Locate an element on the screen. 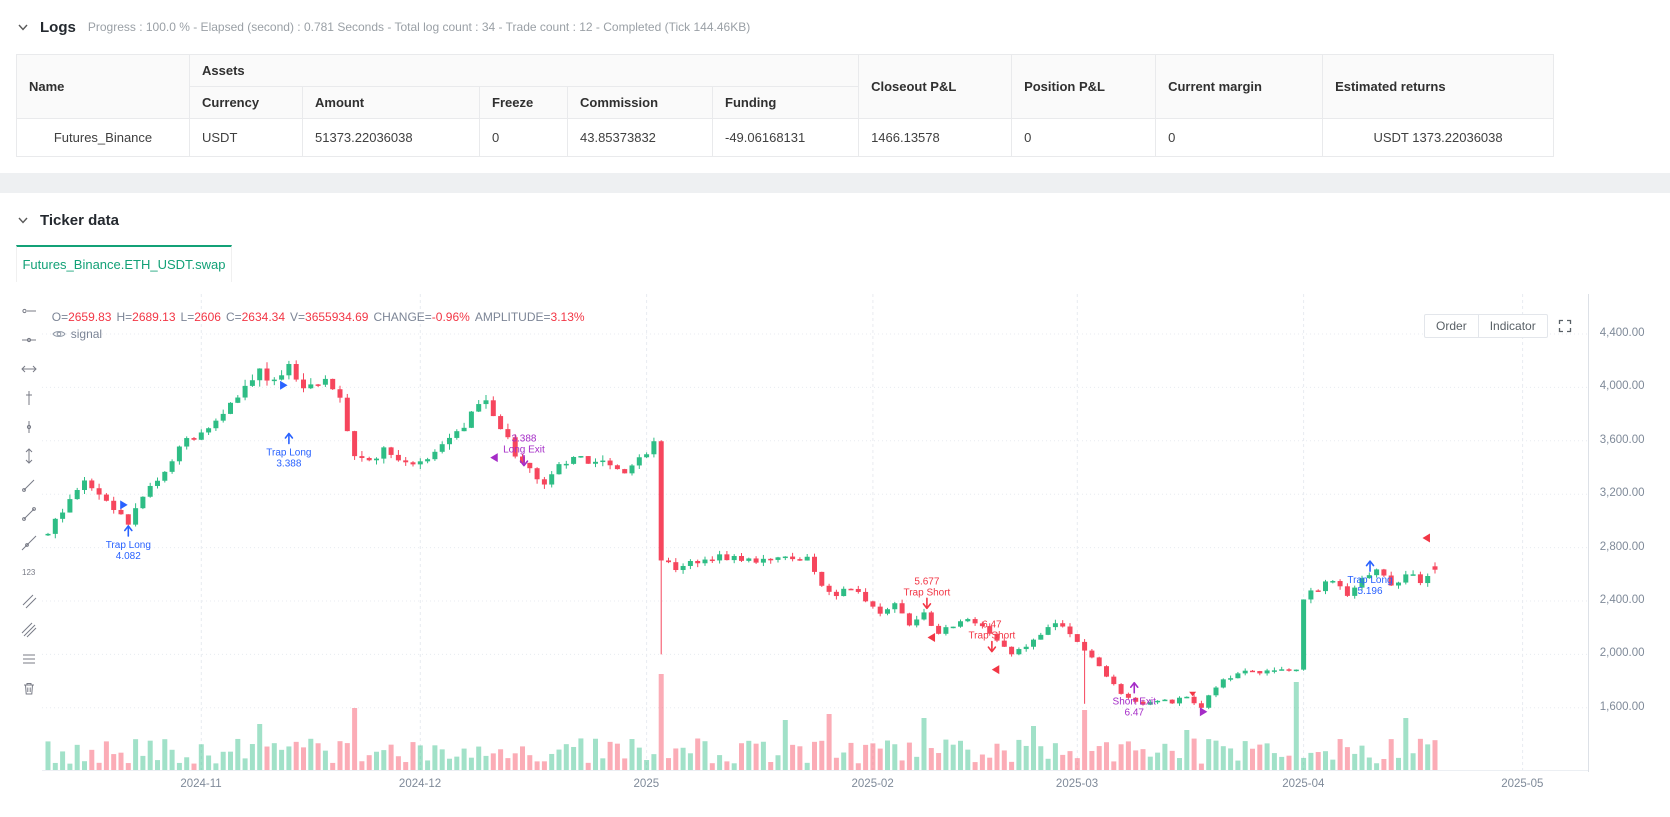 The height and width of the screenshot is (817, 1670). tool-extended-line-icon is located at coordinates (29, 543).